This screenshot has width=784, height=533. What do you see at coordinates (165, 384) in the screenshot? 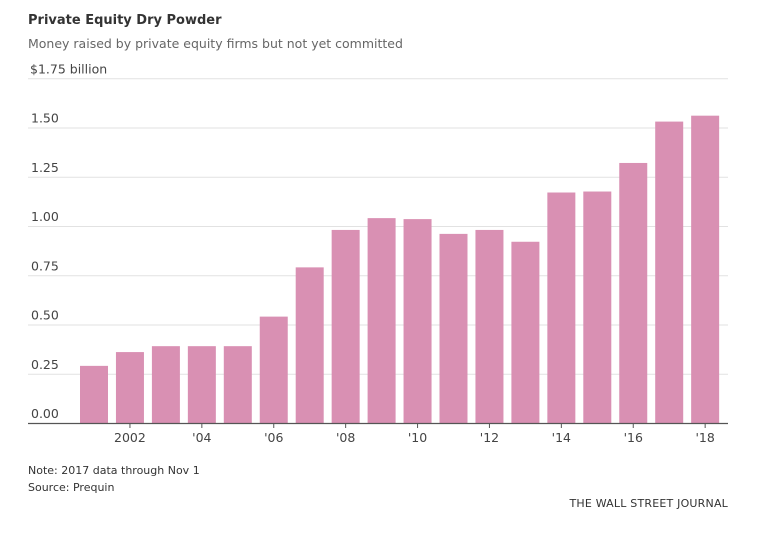
I see `bar-2003` at bounding box center [165, 384].